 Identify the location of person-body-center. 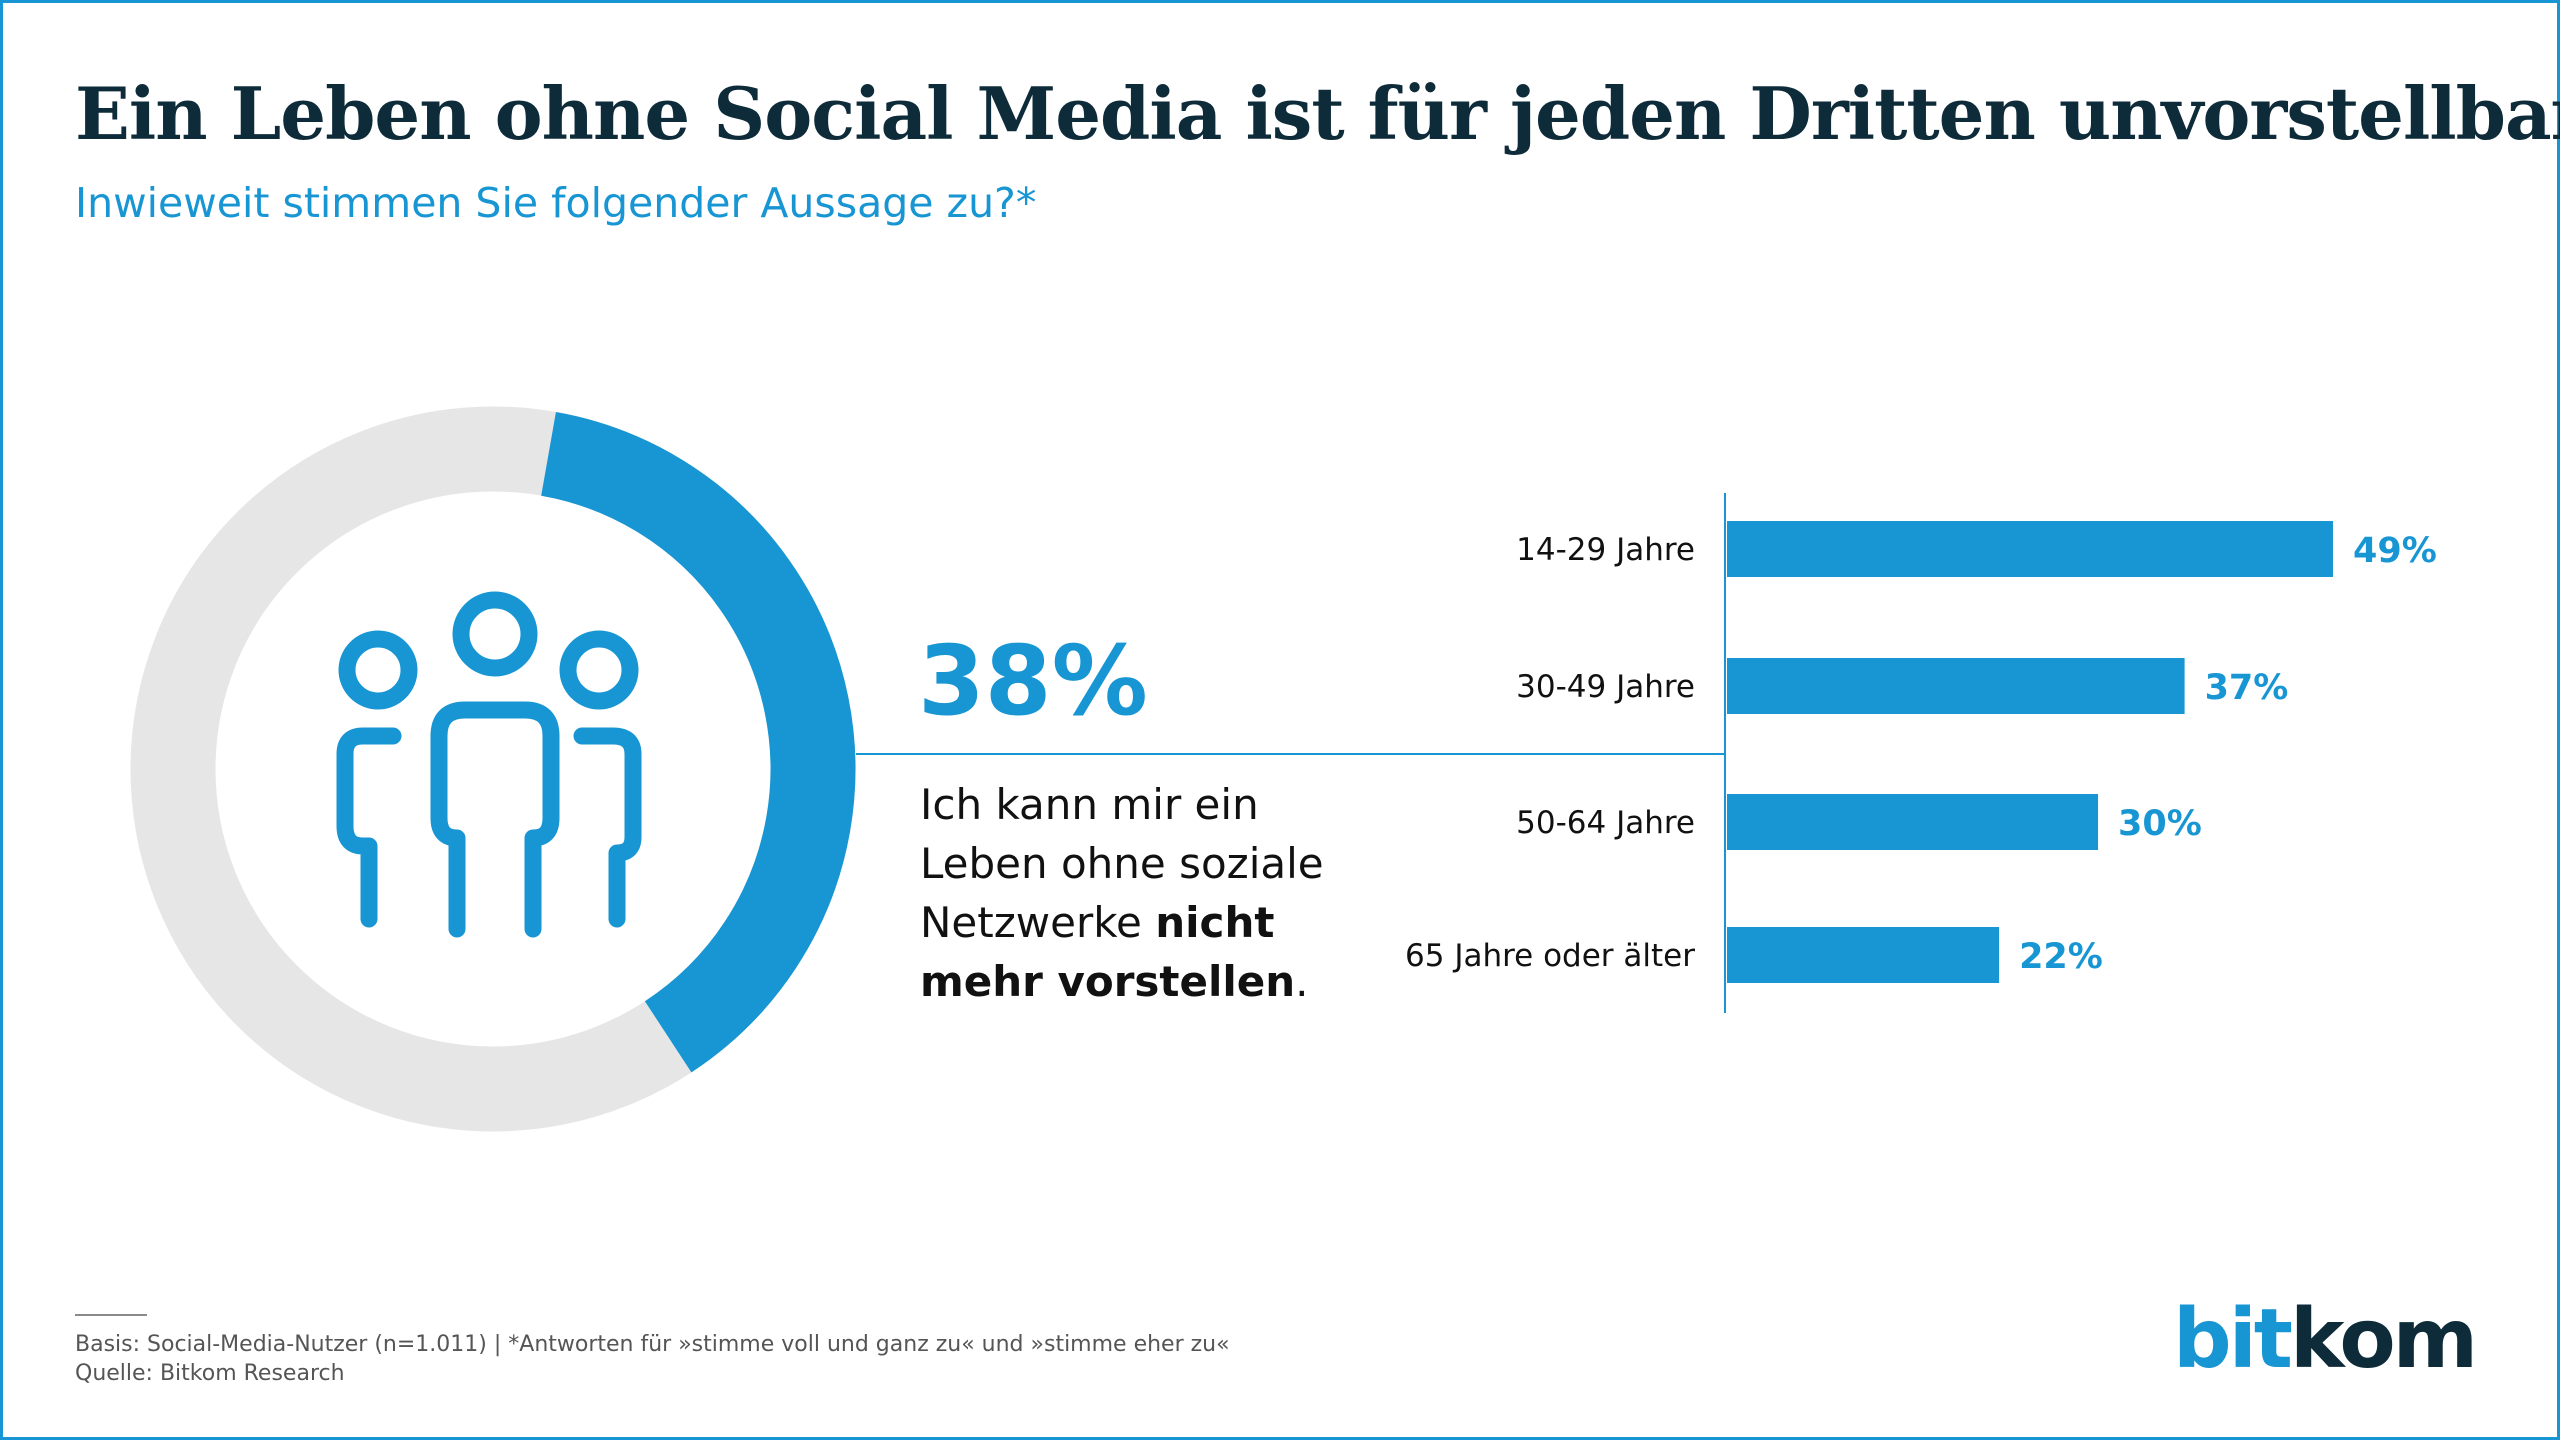
(495, 819).